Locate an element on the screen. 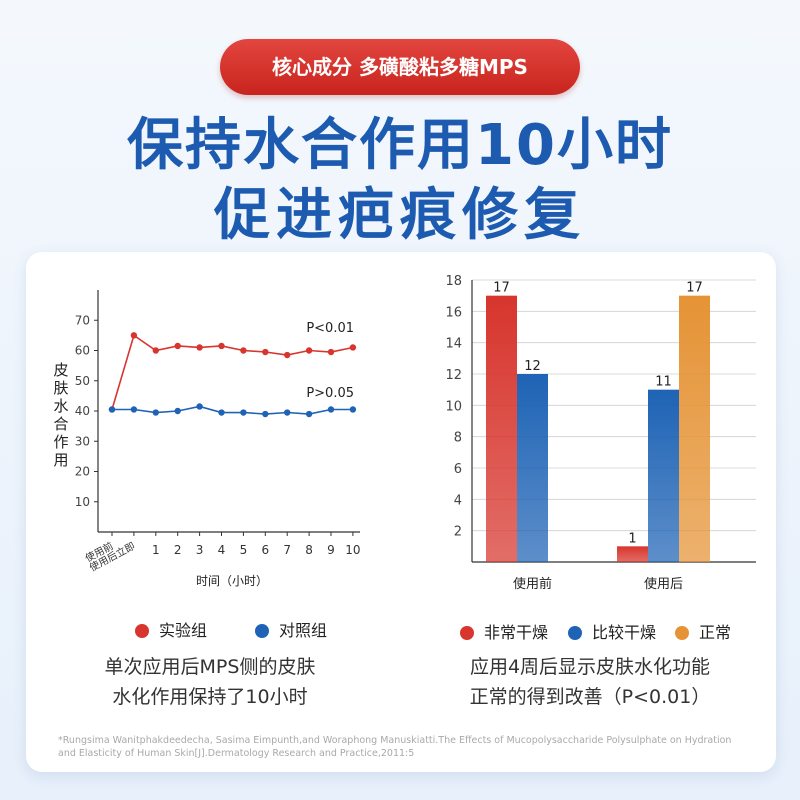 The image size is (800, 800). y-tick-label: 2 is located at coordinates (458, 532).